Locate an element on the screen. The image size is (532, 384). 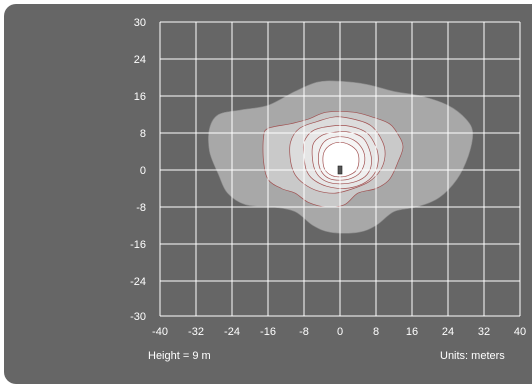
y-tick-label: 8 is located at coordinates (143, 134).